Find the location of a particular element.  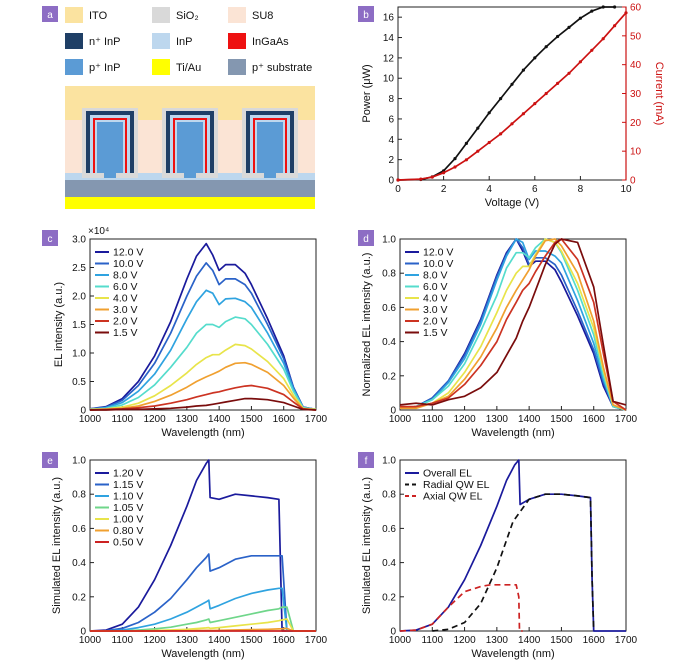

legend-entry-1: 1.15 V is located at coordinates (128, 485).